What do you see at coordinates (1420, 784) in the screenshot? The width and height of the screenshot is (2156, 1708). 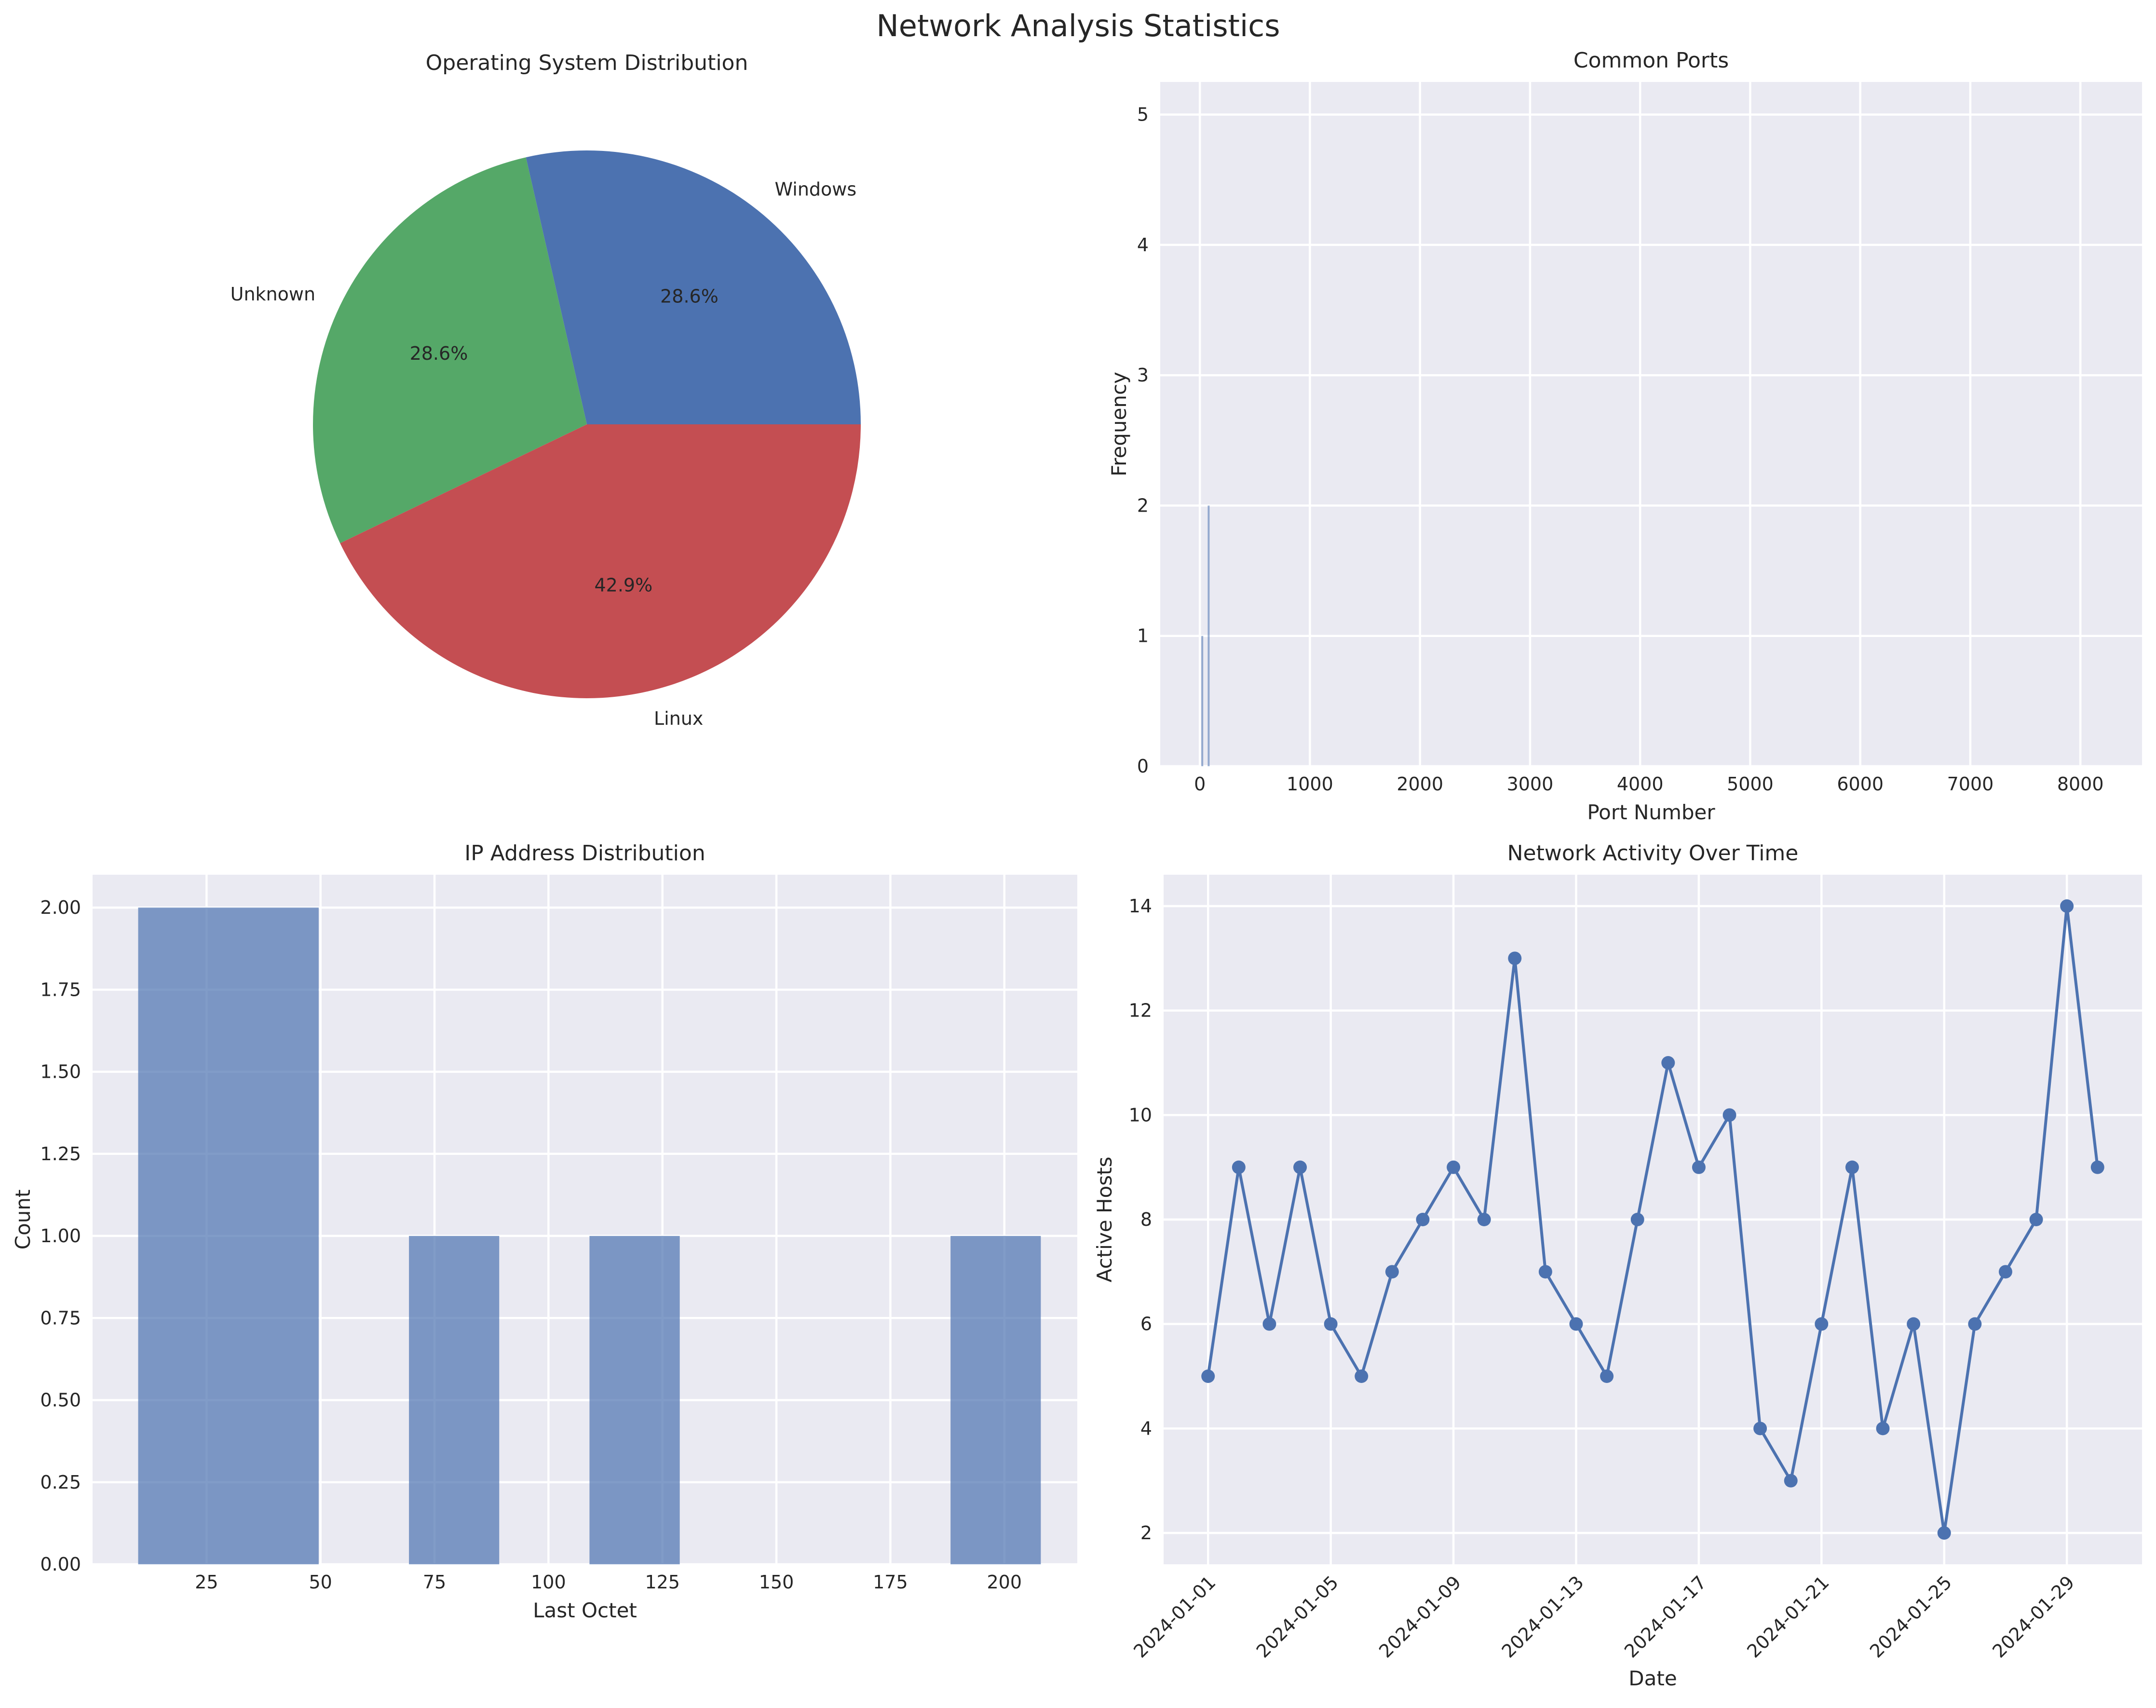 I see `ports-x-tick-label: 2000` at bounding box center [1420, 784].